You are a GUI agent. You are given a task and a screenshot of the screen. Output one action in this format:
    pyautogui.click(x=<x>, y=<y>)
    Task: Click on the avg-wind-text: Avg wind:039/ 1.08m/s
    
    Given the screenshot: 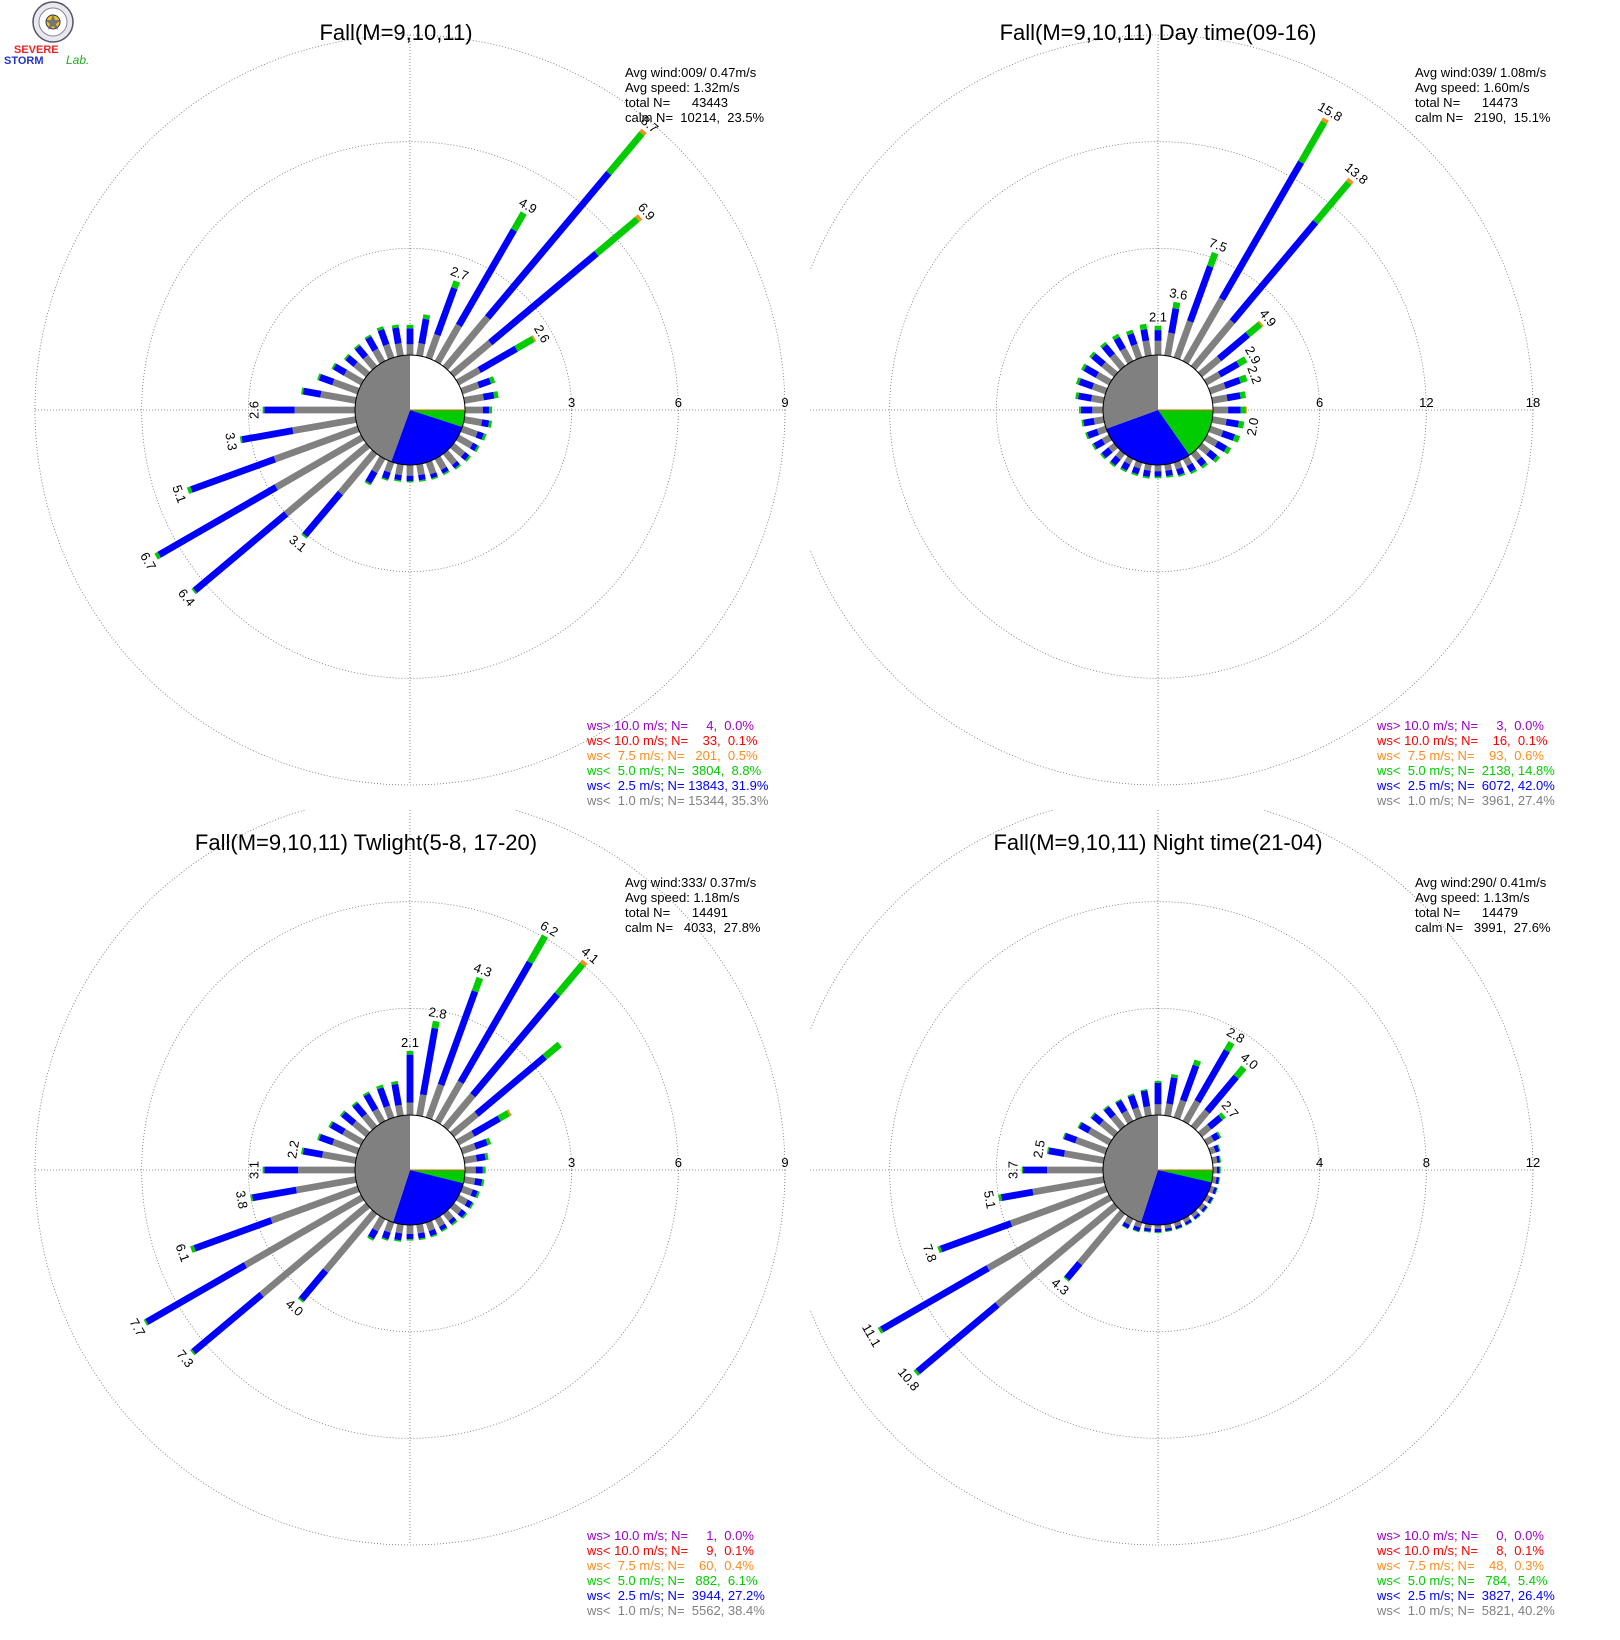 What is the action you would take?
    pyautogui.click(x=1481, y=72)
    